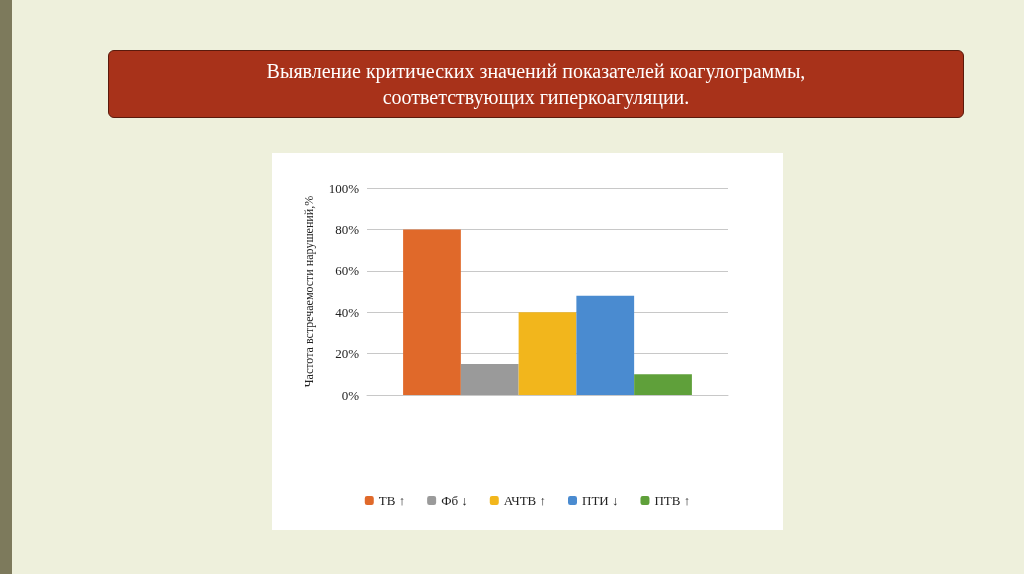 Image resolution: width=1024 pixels, height=574 pixels. Describe the element at coordinates (454, 500) in the screenshot. I see `legend-label: Фб ↓` at that location.